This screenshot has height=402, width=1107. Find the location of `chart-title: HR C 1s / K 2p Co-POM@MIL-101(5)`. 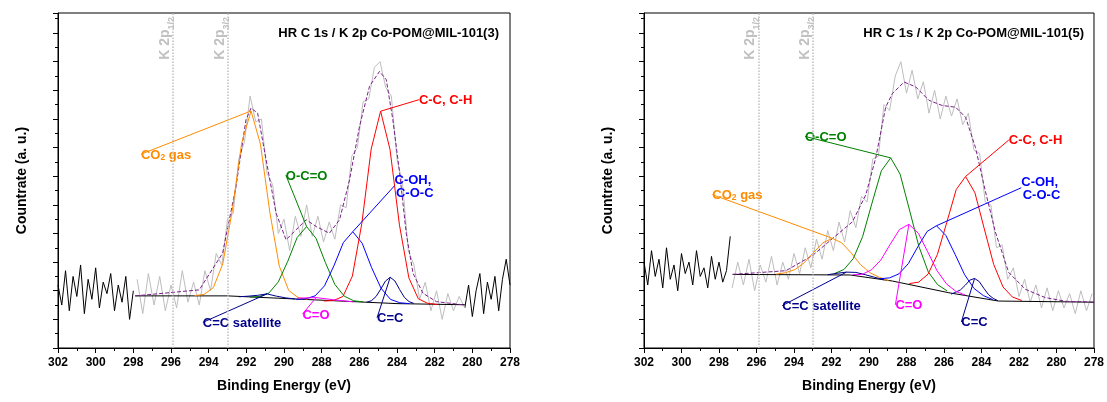

chart-title: HR C 1s / K 2p Co-POM@MIL-101(5) is located at coordinates (973, 32).